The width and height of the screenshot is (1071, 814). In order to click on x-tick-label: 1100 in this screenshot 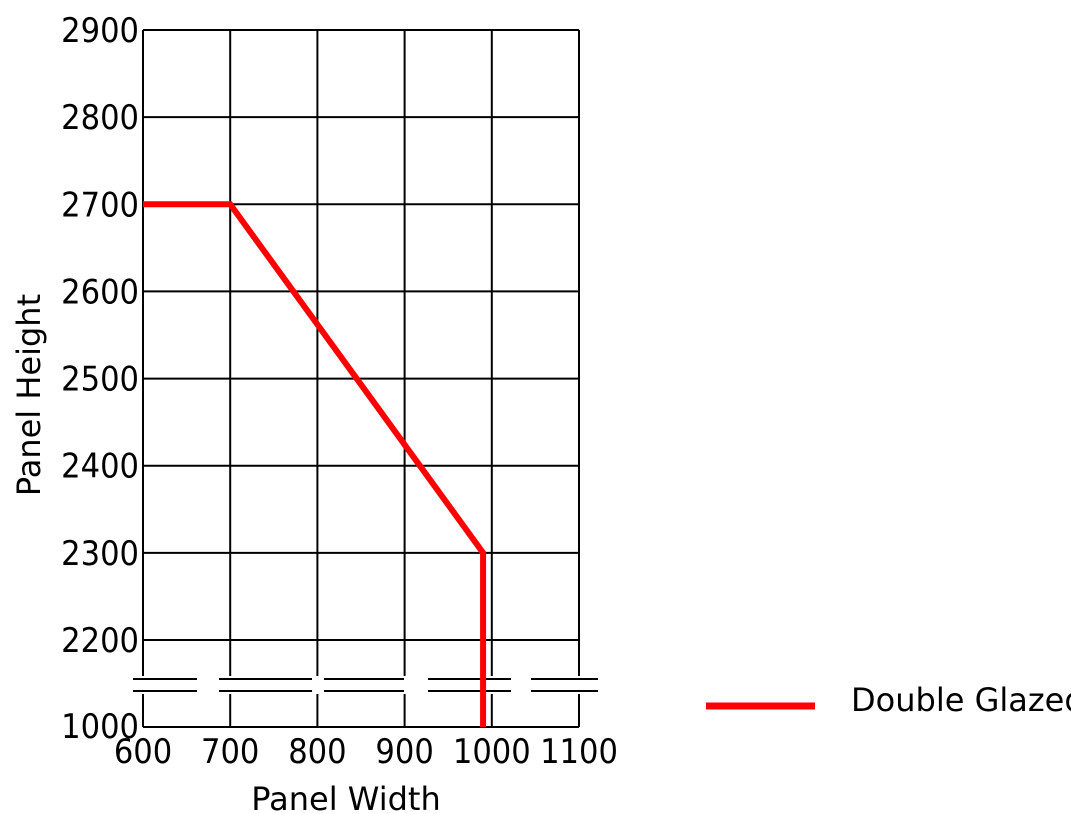, I will do `click(579, 752)`.